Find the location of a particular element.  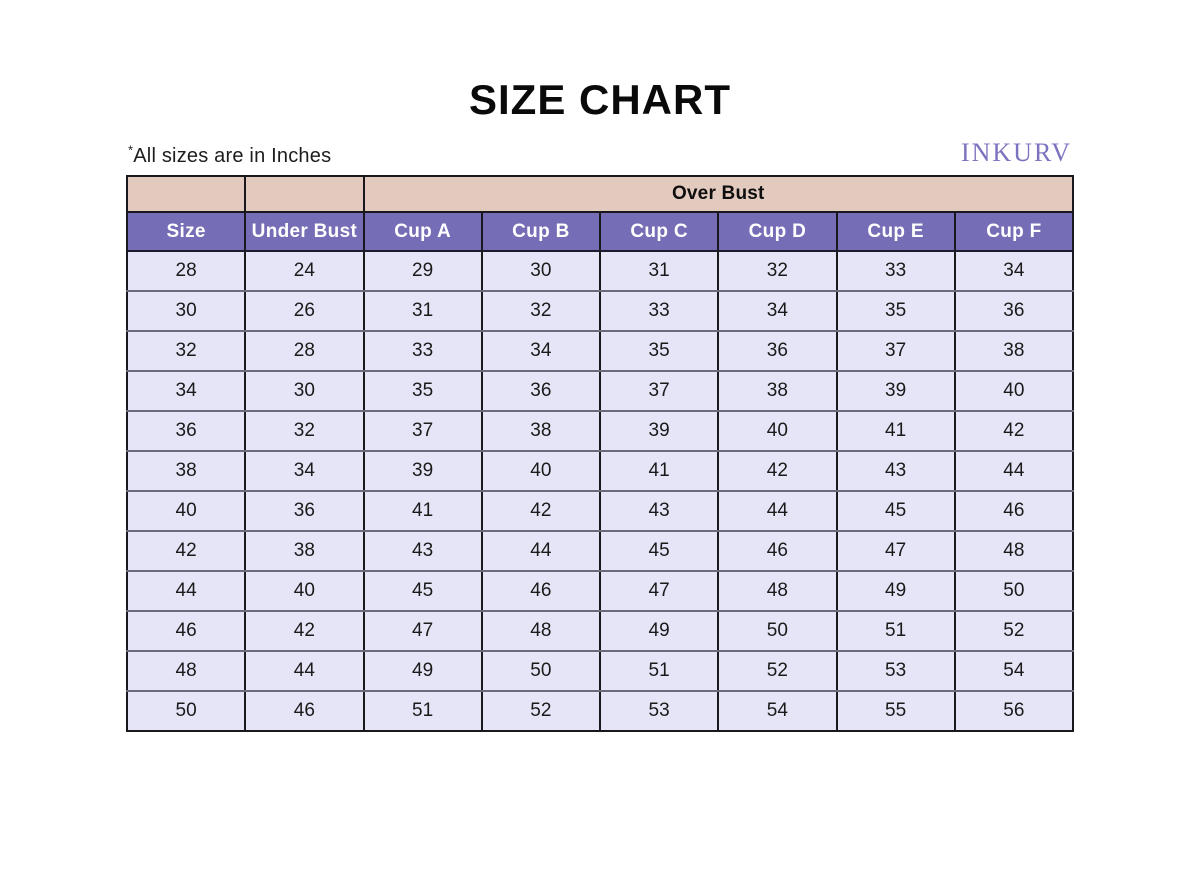

table-cell: 29 is located at coordinates (422, 271).